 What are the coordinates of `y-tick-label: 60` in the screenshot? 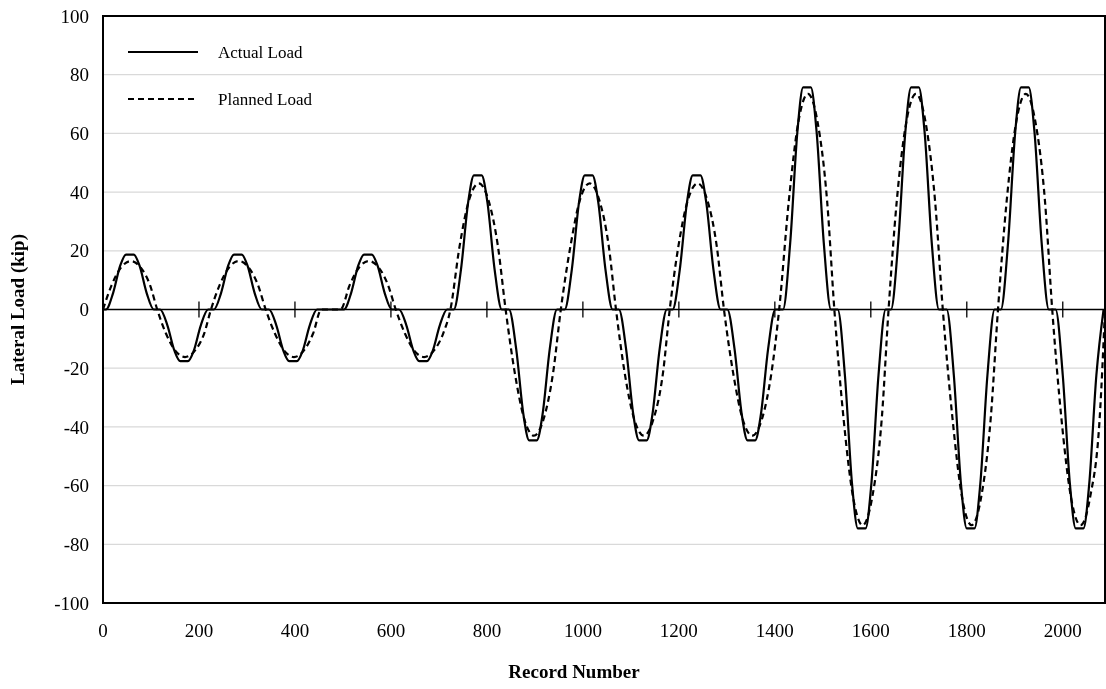 It's located at (79, 134).